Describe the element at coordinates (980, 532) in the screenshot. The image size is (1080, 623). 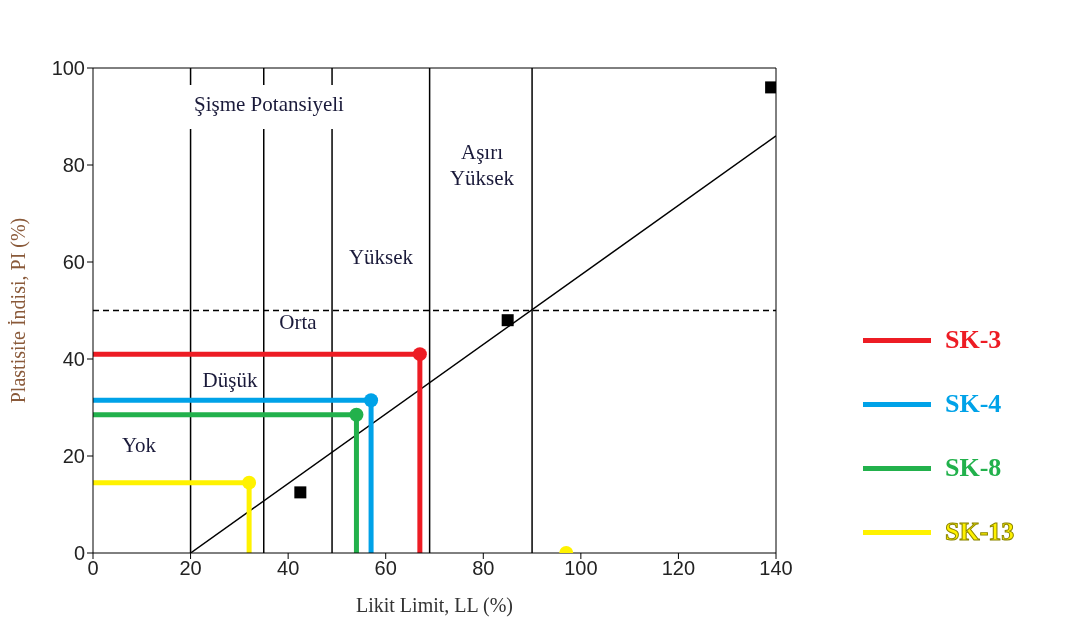
I see `legend-label: SK-13` at that location.